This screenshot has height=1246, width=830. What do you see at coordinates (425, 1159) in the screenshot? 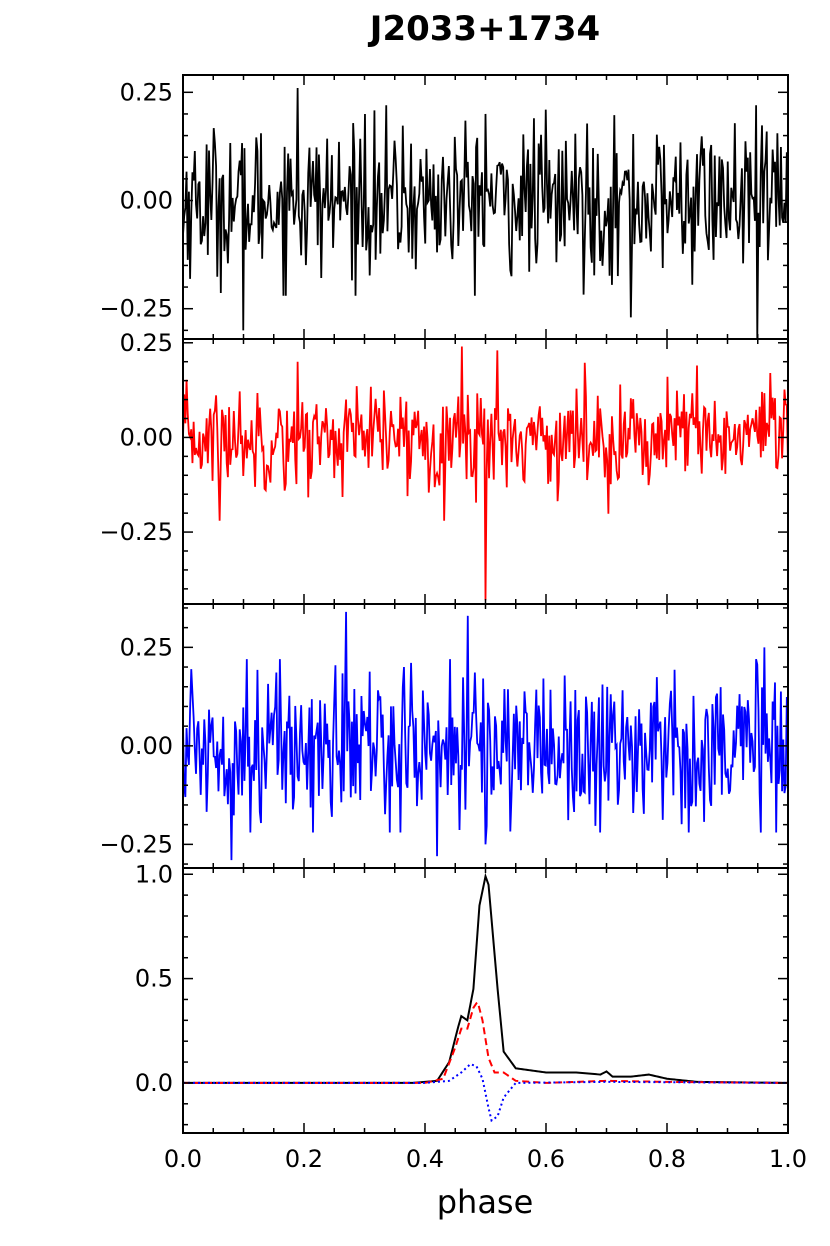
I see `x-tick-label: 0.4` at bounding box center [425, 1159].